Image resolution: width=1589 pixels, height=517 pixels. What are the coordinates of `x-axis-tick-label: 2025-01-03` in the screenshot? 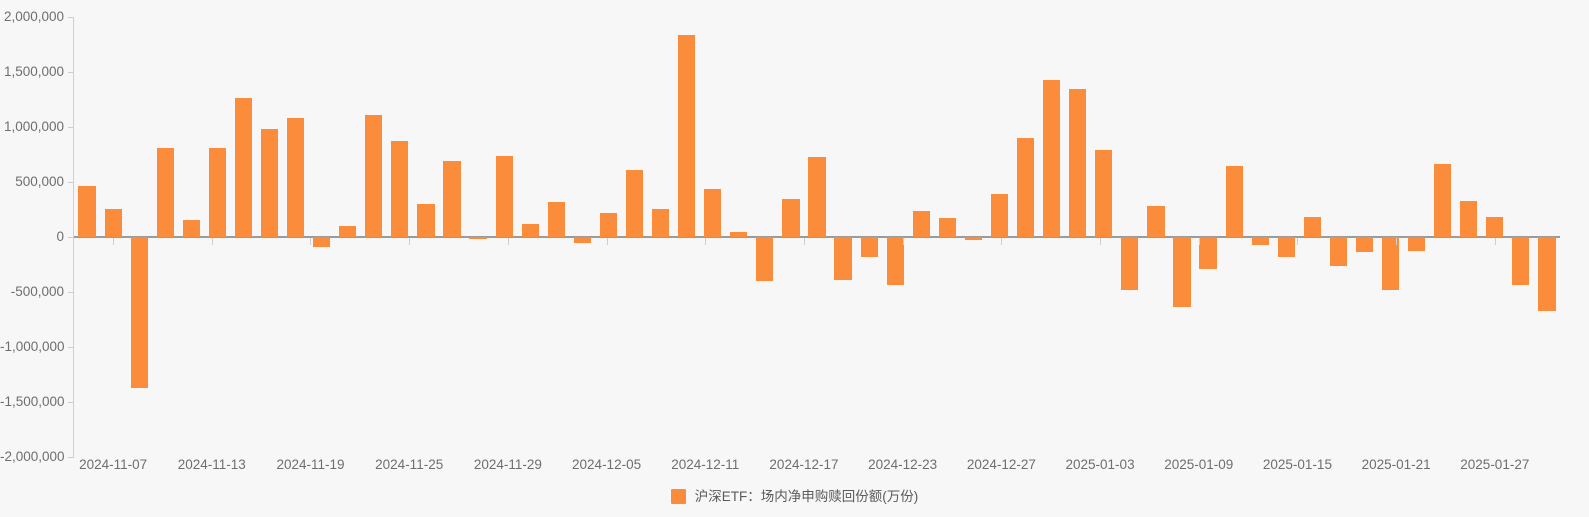 It's located at (1100, 464).